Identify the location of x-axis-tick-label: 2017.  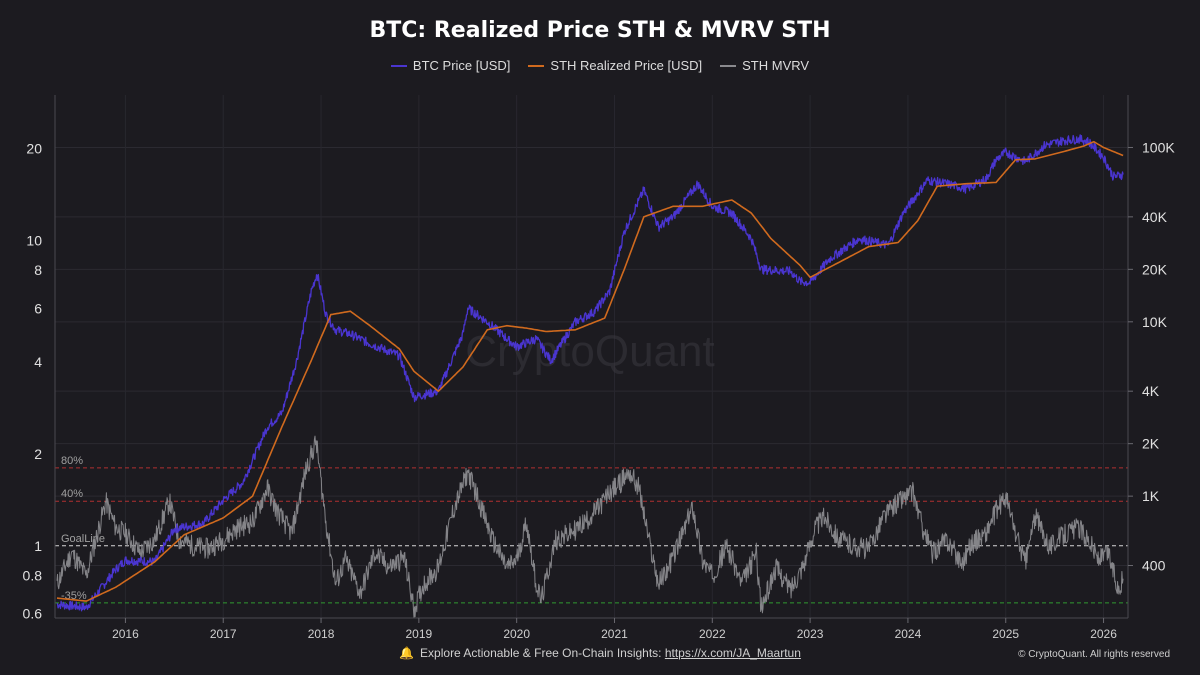
(223, 634).